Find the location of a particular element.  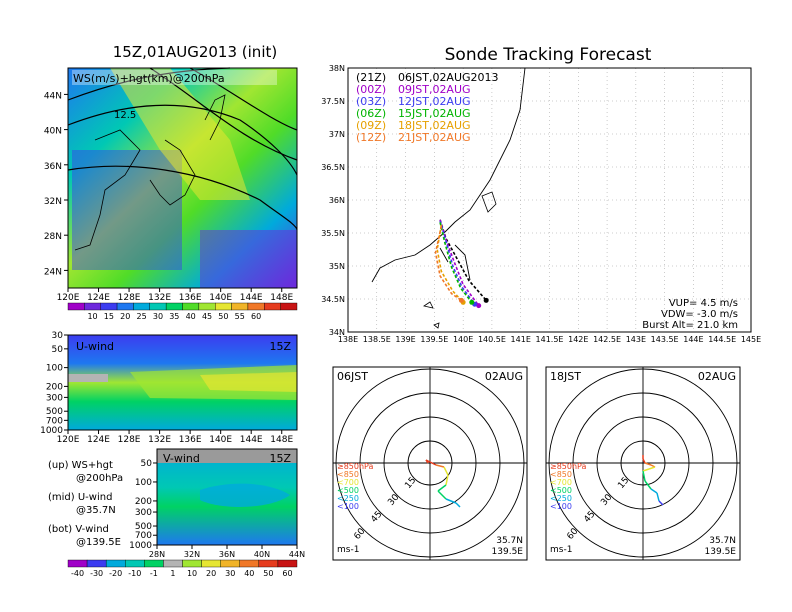

honshu-coastline is located at coordinates (448, 175).